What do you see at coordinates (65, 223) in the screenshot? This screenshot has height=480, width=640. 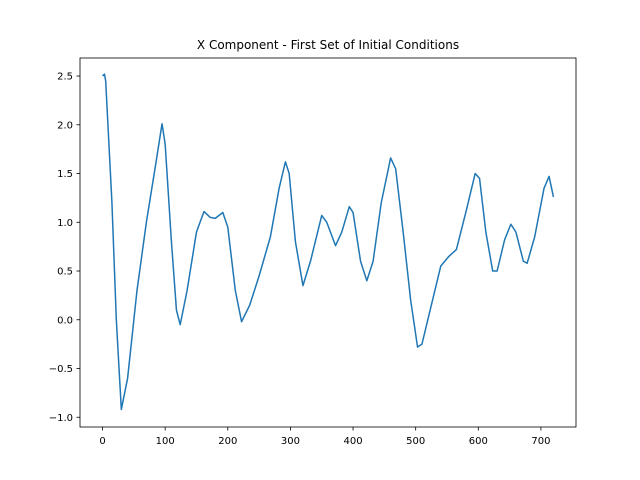 I see `y-tick-label: 1.0` at bounding box center [65, 223].